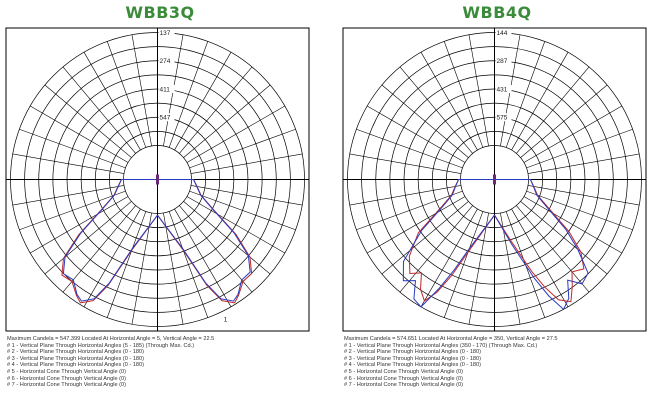 The height and width of the screenshot is (404, 653). Describe the element at coordinates (160, 12) in the screenshot. I see `chart-title: WBB3Q` at that location.